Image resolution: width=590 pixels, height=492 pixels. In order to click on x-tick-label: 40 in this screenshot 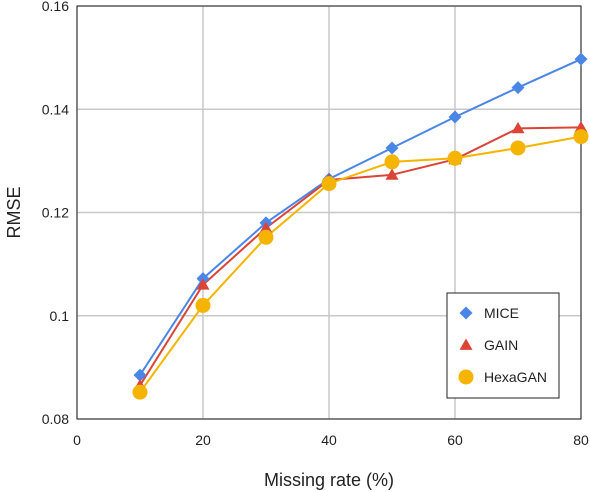, I will do `click(329, 440)`.